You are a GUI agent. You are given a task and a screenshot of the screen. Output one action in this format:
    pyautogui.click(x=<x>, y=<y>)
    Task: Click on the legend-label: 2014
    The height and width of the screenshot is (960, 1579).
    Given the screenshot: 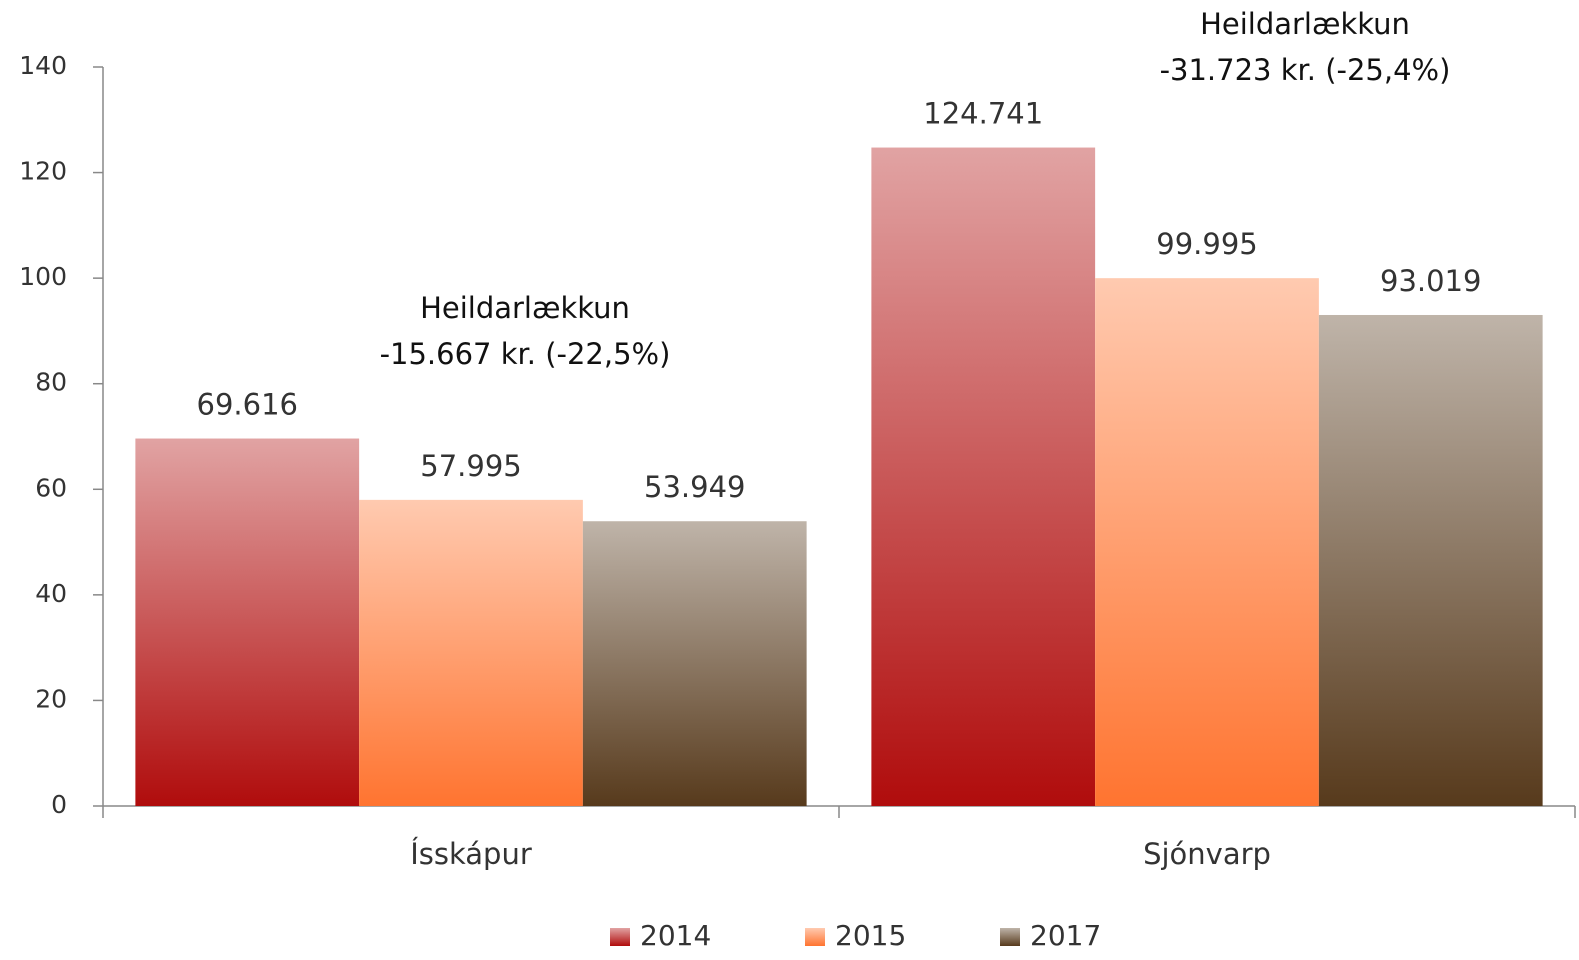 What is the action you would take?
    pyautogui.click(x=675, y=935)
    